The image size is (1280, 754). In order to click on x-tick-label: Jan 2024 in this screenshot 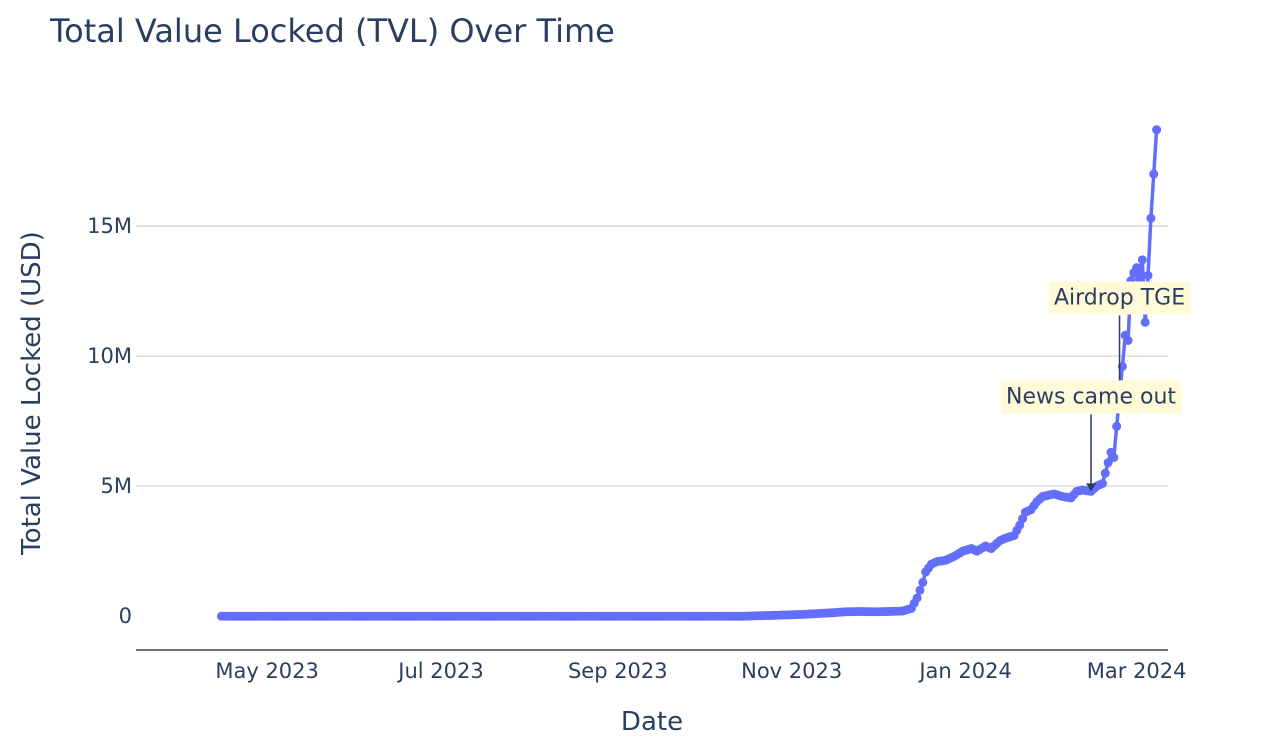, I will do `click(964, 671)`.